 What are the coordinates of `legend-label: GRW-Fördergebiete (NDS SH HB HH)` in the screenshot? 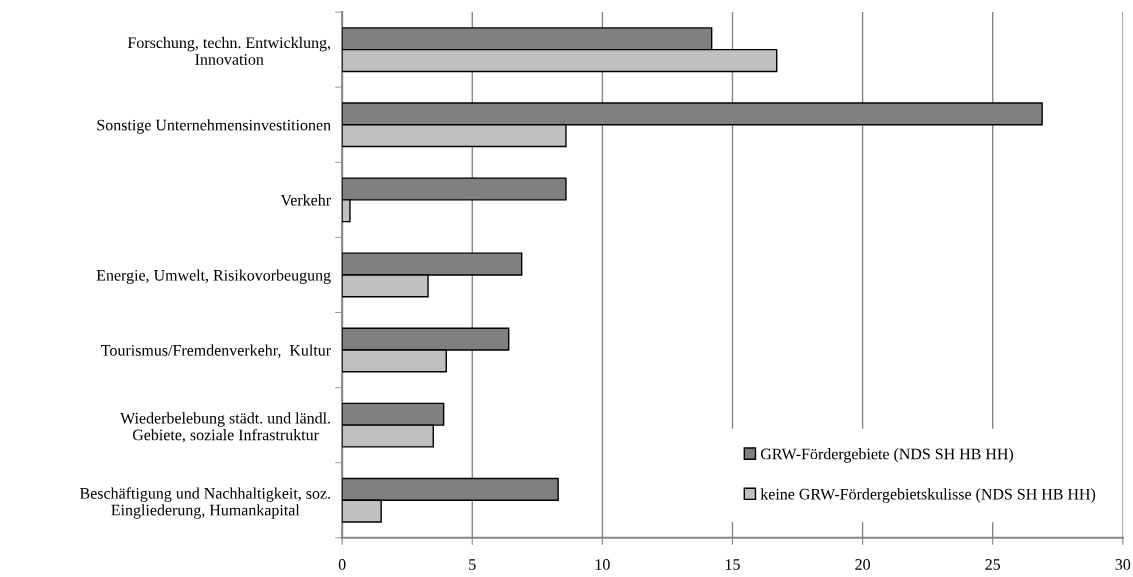 It's located at (887, 455).